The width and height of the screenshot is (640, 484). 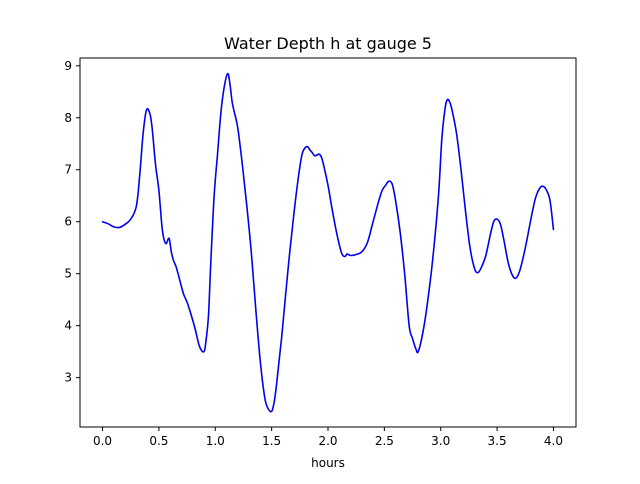 What do you see at coordinates (68, 66) in the screenshot?
I see `y-tick-label: 9` at bounding box center [68, 66].